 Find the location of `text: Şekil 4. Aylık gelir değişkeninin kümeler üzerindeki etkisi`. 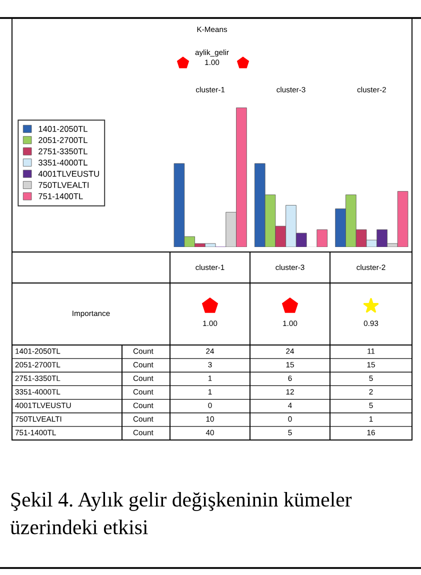

text: Şekil 4. Aylık gelir değişkeninin kümeler üzerindeki etkisi is located at coordinates (181, 513).